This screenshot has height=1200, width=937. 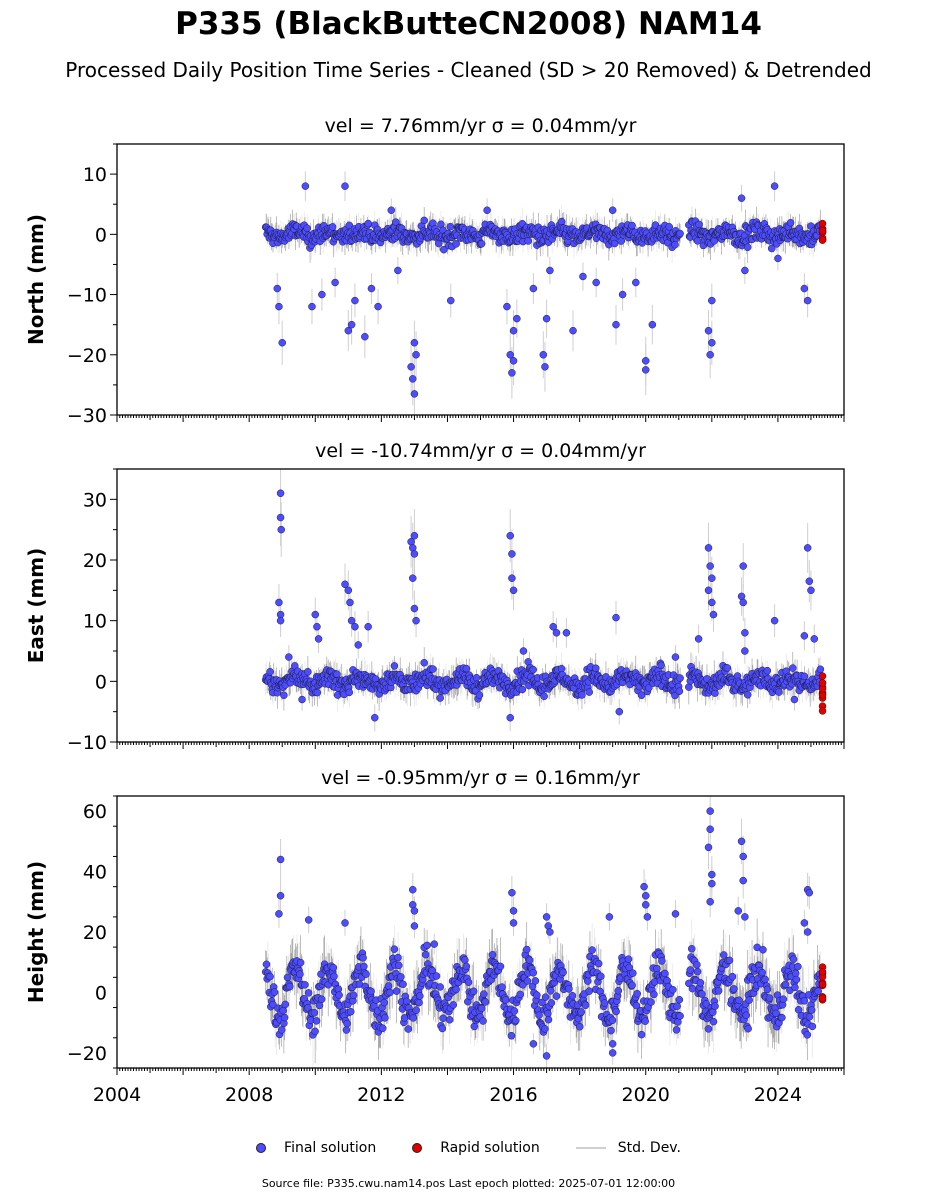 I want to click on figure-title: P335 (BlackButteCN2008) NAM14, so click(x=468, y=24).